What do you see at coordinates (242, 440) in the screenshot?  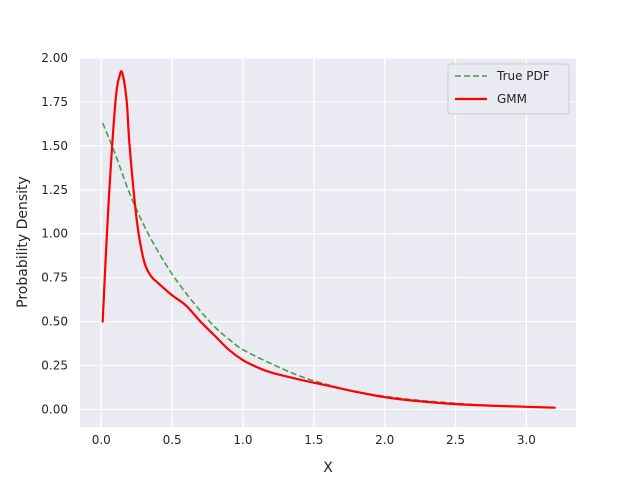 I see `x-tick-label: 1.0` at bounding box center [242, 440].